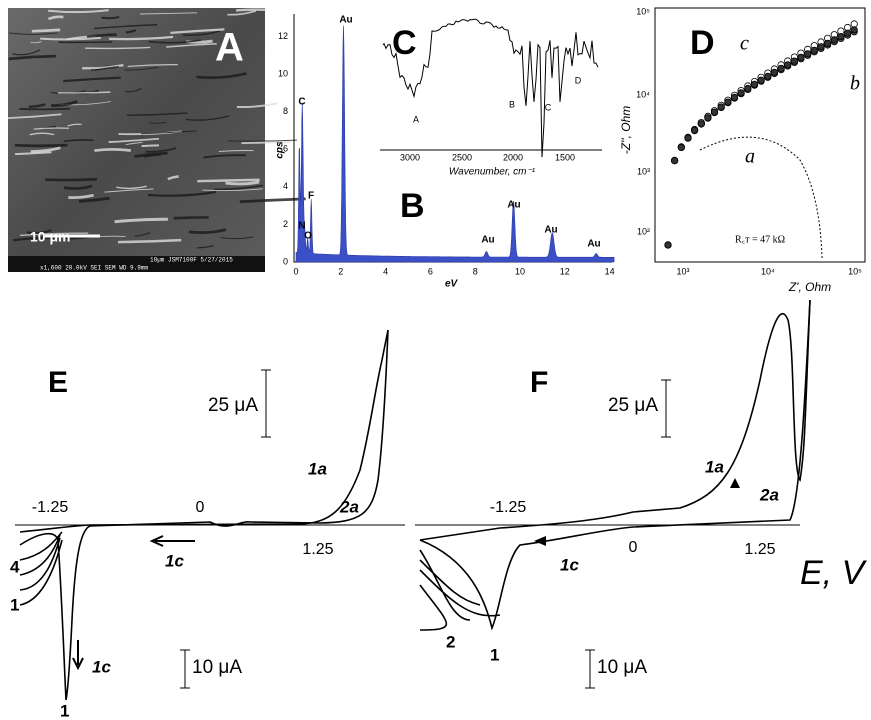 The height and width of the screenshot is (720, 871). I want to click on sem-texture, so click(156, 128).